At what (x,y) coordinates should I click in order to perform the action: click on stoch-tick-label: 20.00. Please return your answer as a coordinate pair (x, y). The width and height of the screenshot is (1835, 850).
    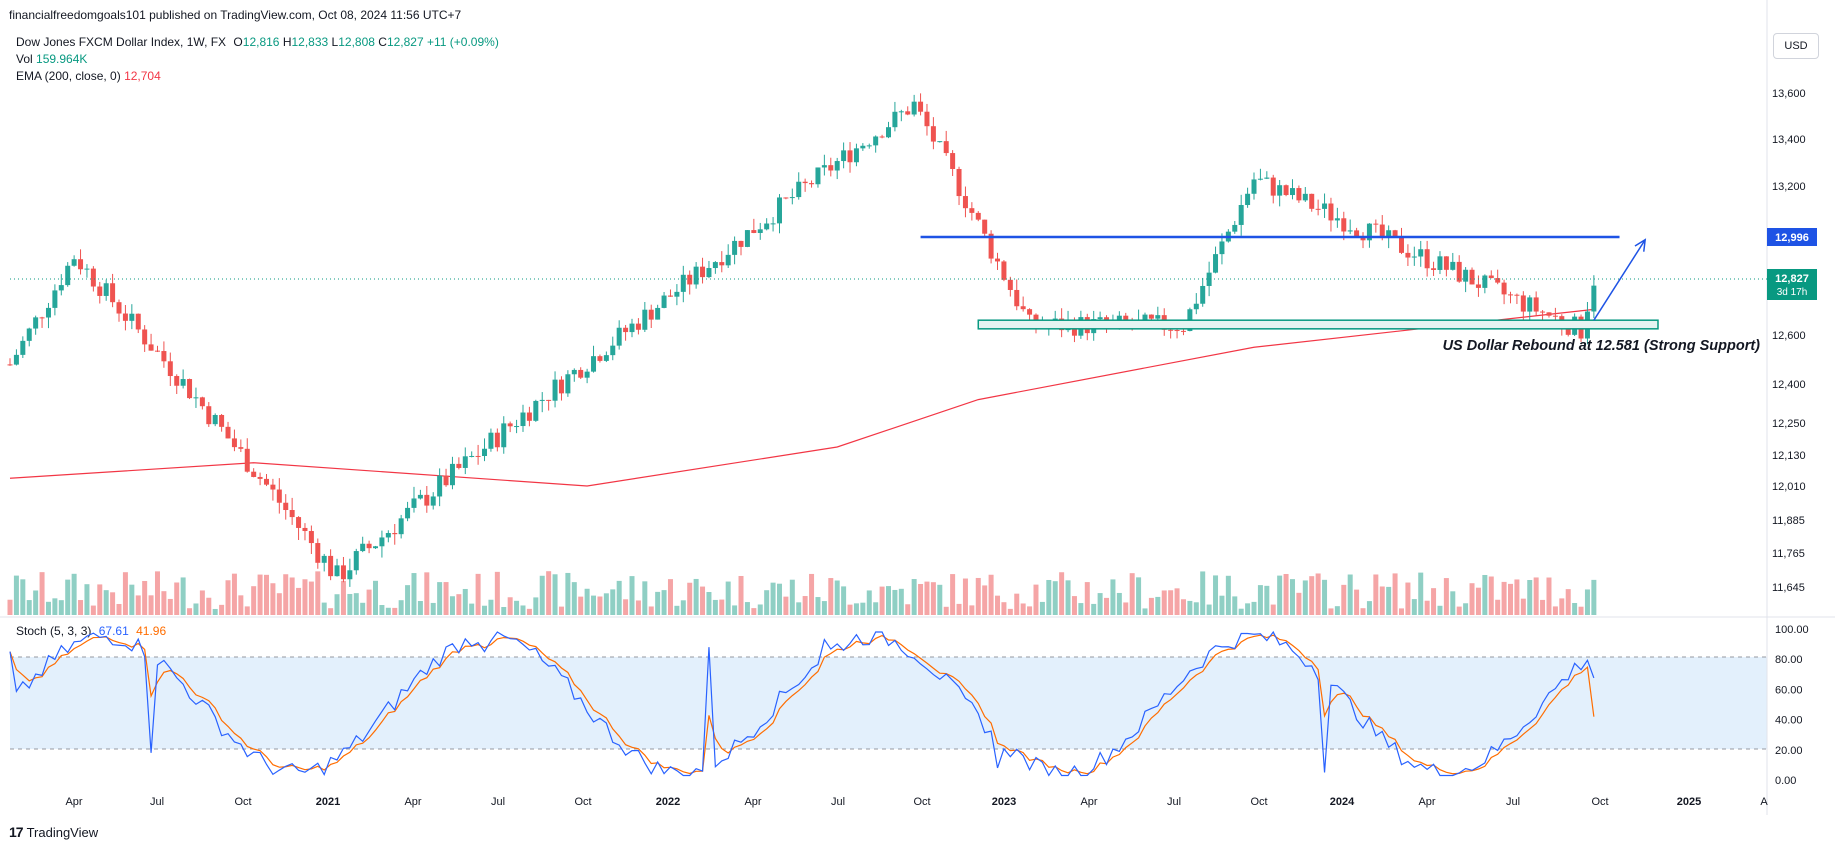
    Looking at the image, I should click on (1789, 751).